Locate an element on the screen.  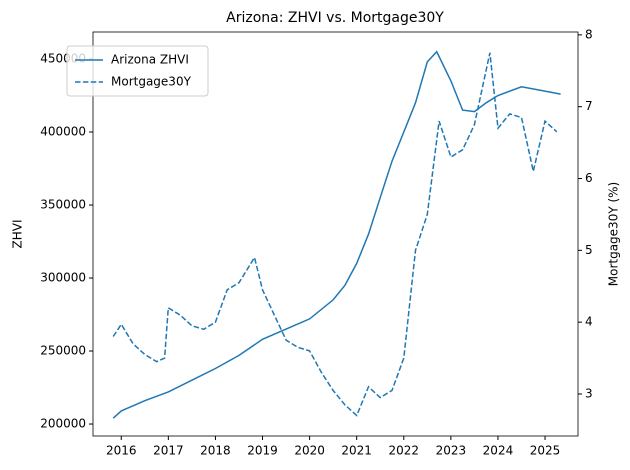
x-tick-label: 2025 is located at coordinates (545, 451).